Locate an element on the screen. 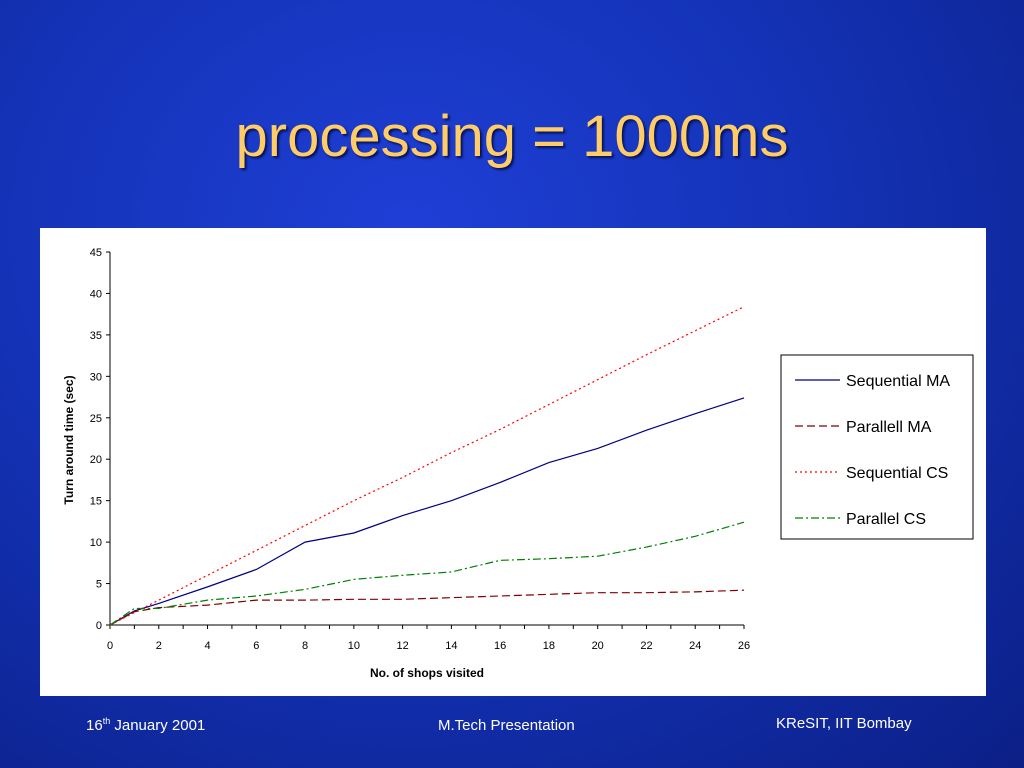 The height and width of the screenshot is (768, 1024). x-tick-label: 10 is located at coordinates (354, 646).